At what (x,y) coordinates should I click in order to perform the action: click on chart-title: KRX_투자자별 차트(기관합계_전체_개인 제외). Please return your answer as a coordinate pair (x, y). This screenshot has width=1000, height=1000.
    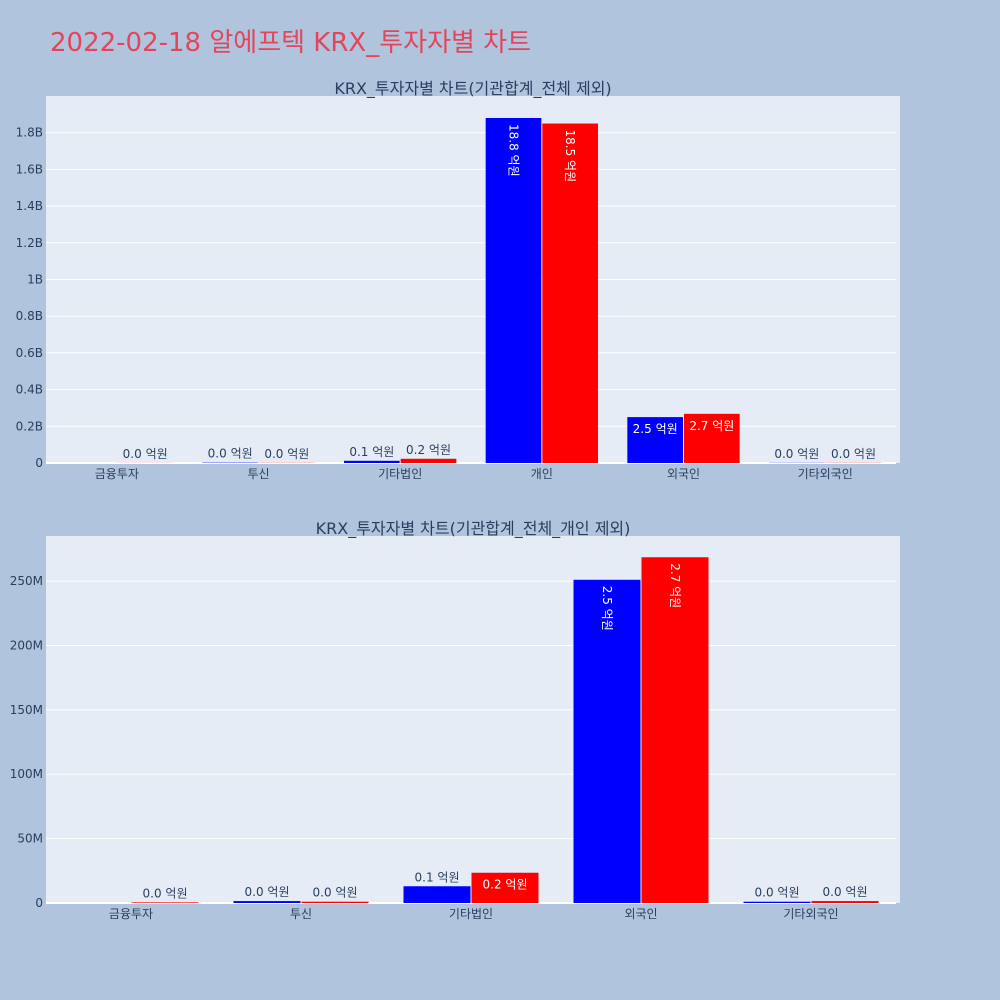
    Looking at the image, I should click on (473, 529).